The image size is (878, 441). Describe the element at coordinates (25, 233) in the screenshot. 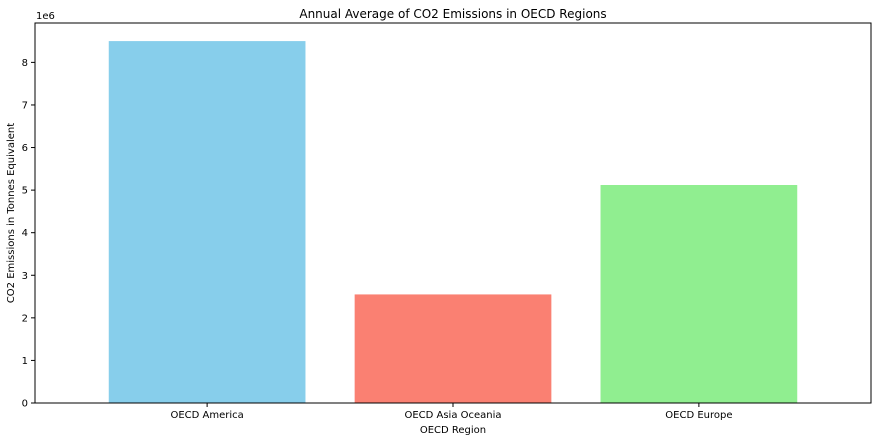

I see `y-tick-label: 4` at that location.